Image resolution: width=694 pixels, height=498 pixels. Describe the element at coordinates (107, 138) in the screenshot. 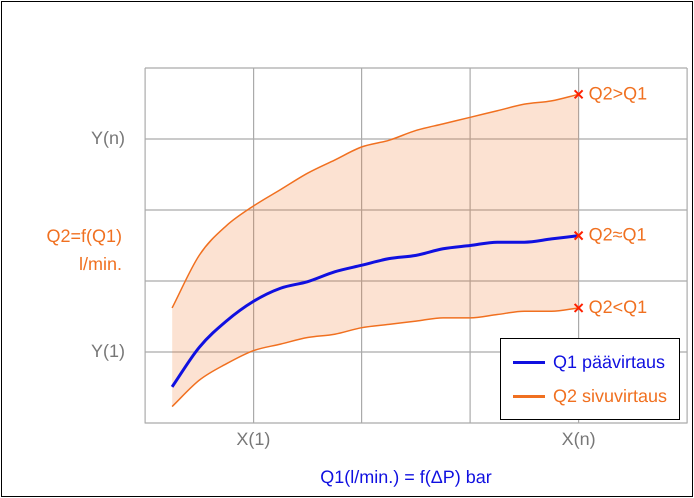

I see `text: Y(n)` at that location.